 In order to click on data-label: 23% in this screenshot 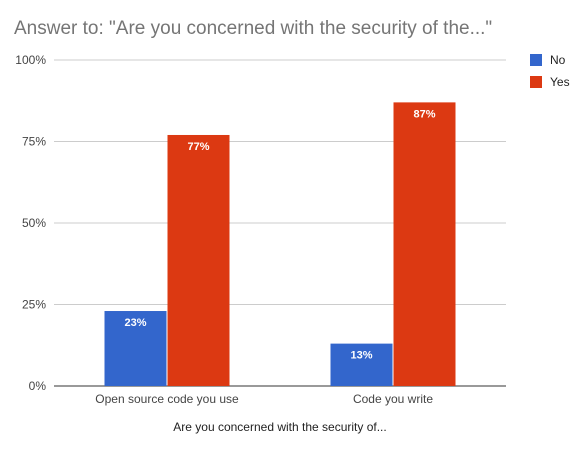, I will do `click(135, 323)`.